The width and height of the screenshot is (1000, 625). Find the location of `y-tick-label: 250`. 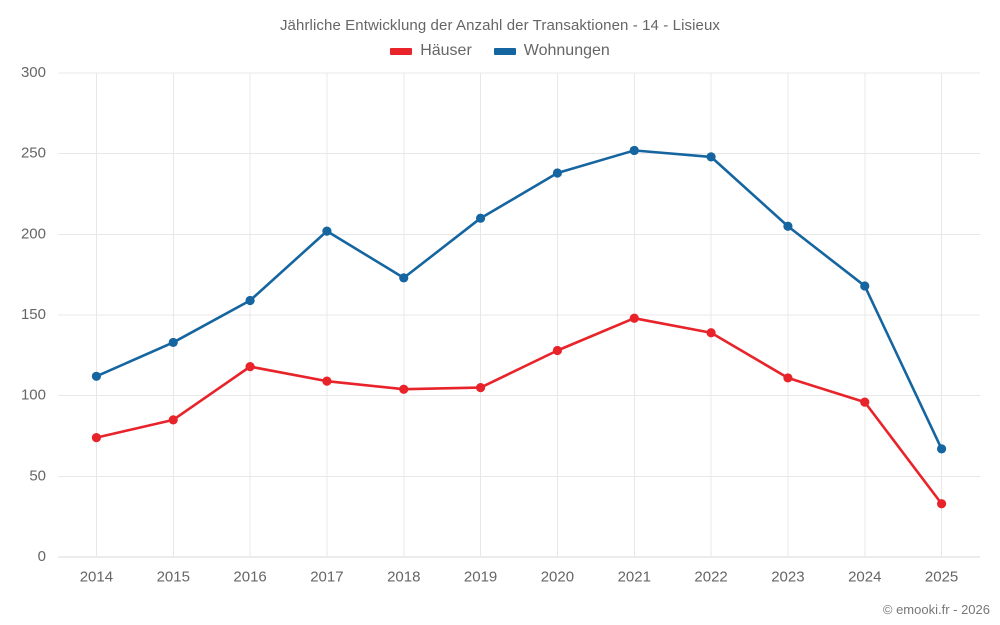

y-tick-label: 250 is located at coordinates (33, 153).